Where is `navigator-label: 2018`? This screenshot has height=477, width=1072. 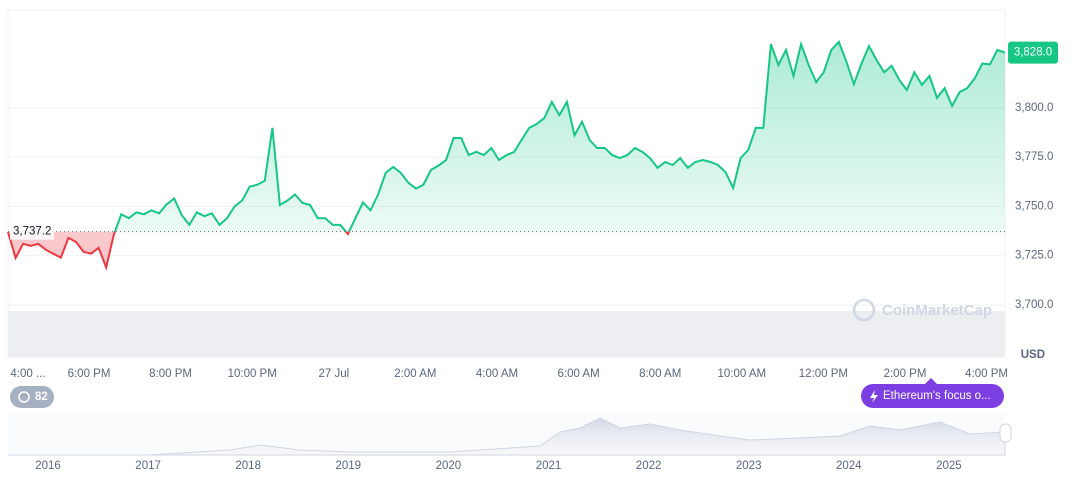
navigator-label: 2018 is located at coordinates (248, 466).